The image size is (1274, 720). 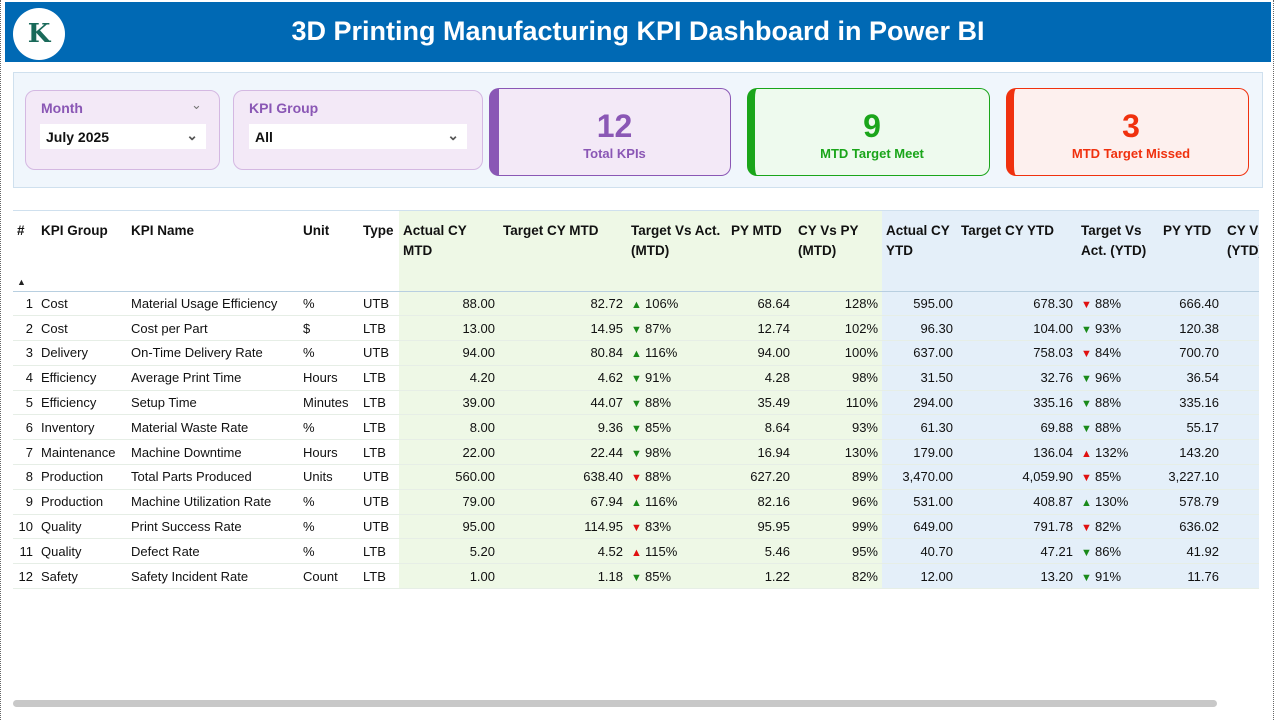 I want to click on target-vs-act-mtd: ▼ 83%, so click(x=677, y=527).